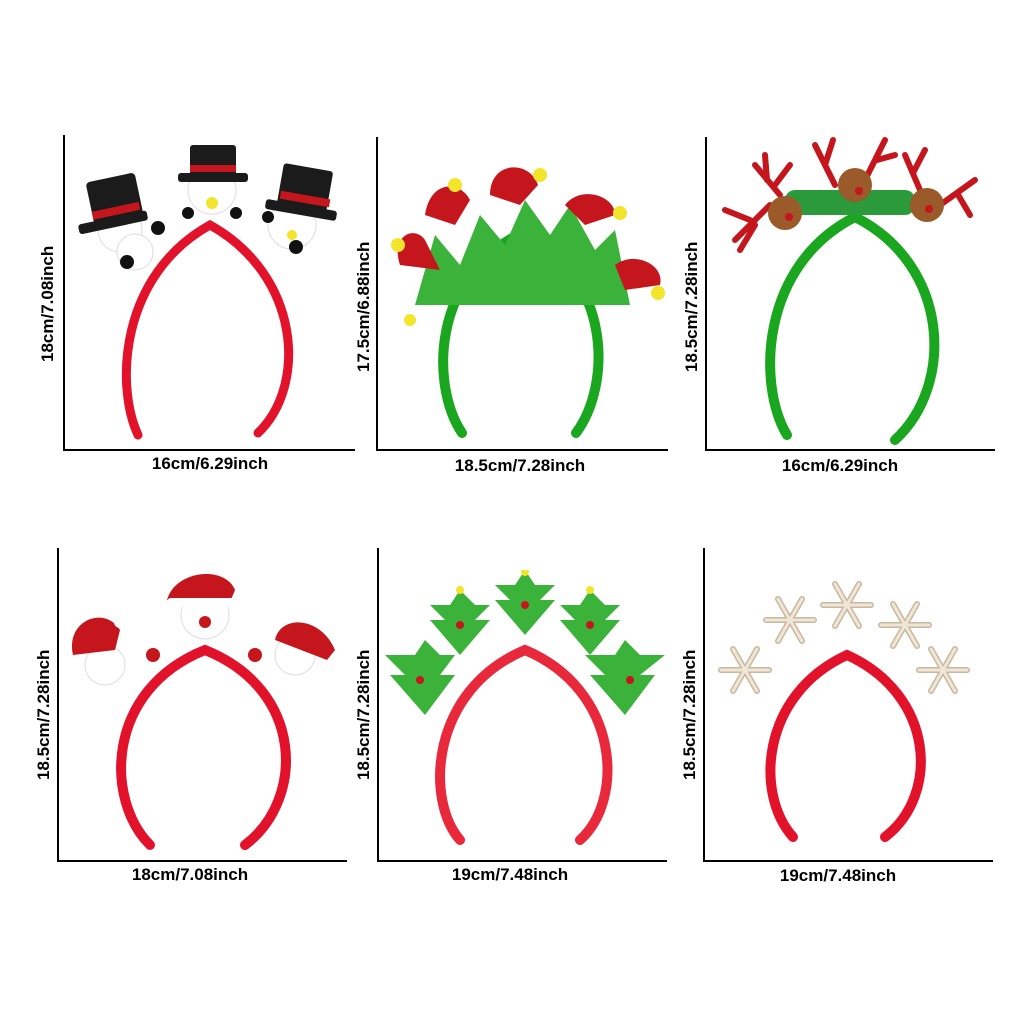  I want to click on santa-snowman-headband-image, so click(205, 711).